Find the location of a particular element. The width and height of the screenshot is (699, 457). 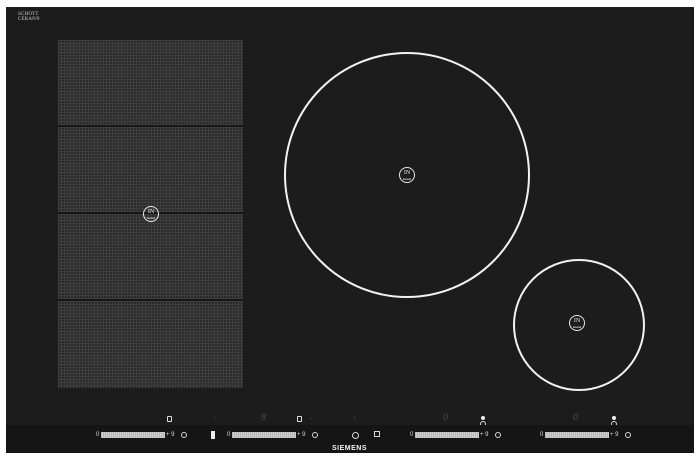

large-zone-boost-badge: IN boost is located at coordinates (407, 175).